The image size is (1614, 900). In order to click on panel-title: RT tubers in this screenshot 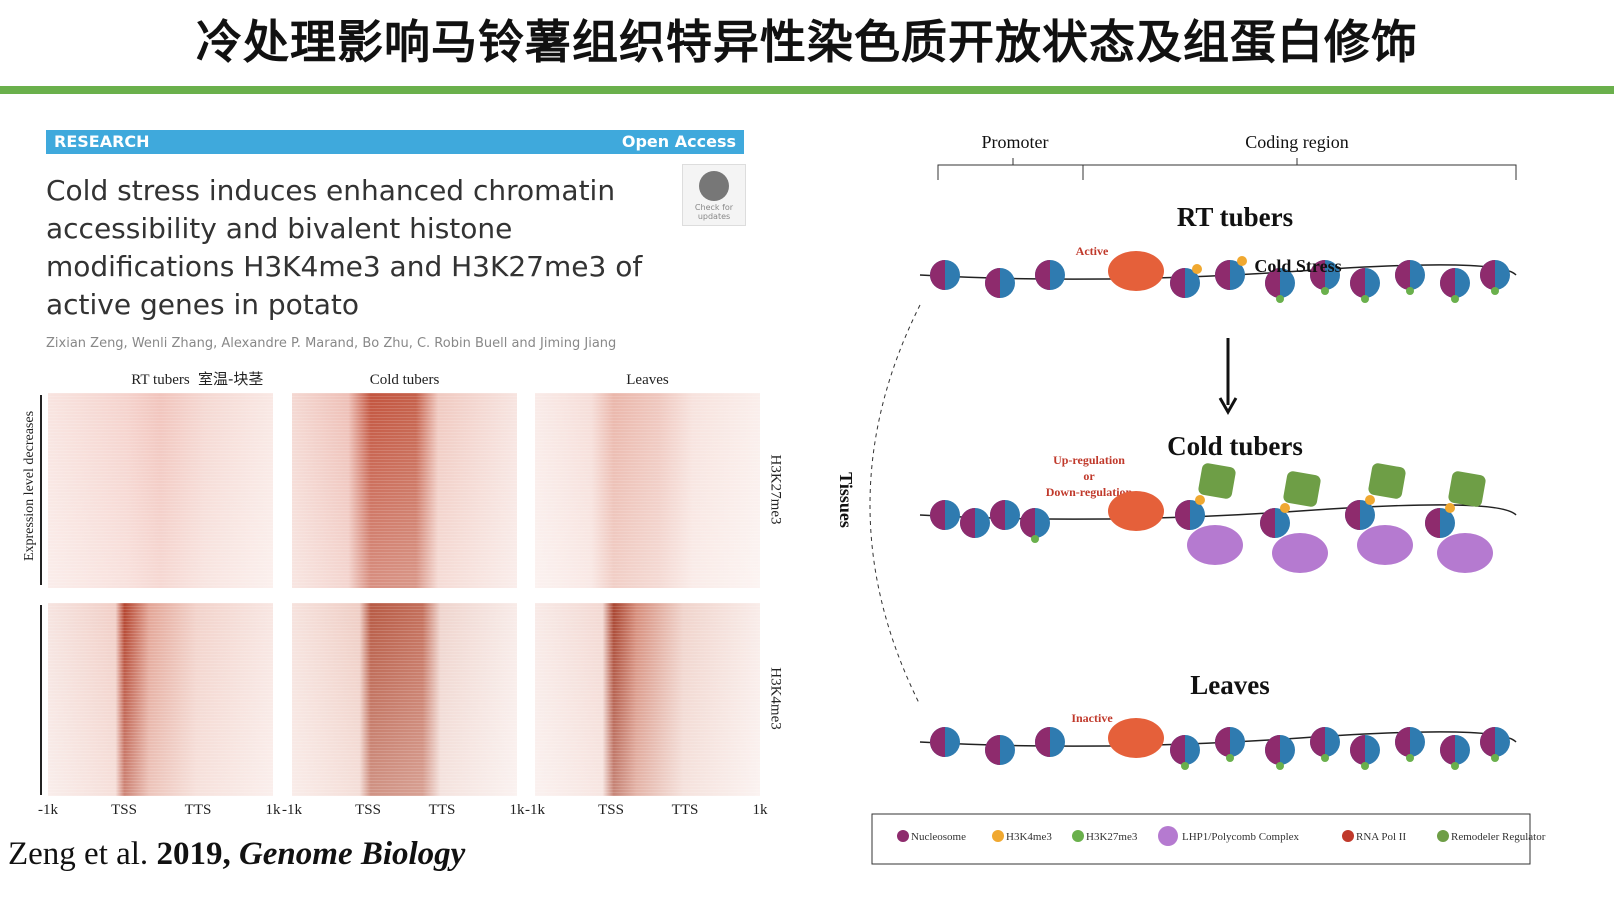, I will do `click(1235, 217)`.